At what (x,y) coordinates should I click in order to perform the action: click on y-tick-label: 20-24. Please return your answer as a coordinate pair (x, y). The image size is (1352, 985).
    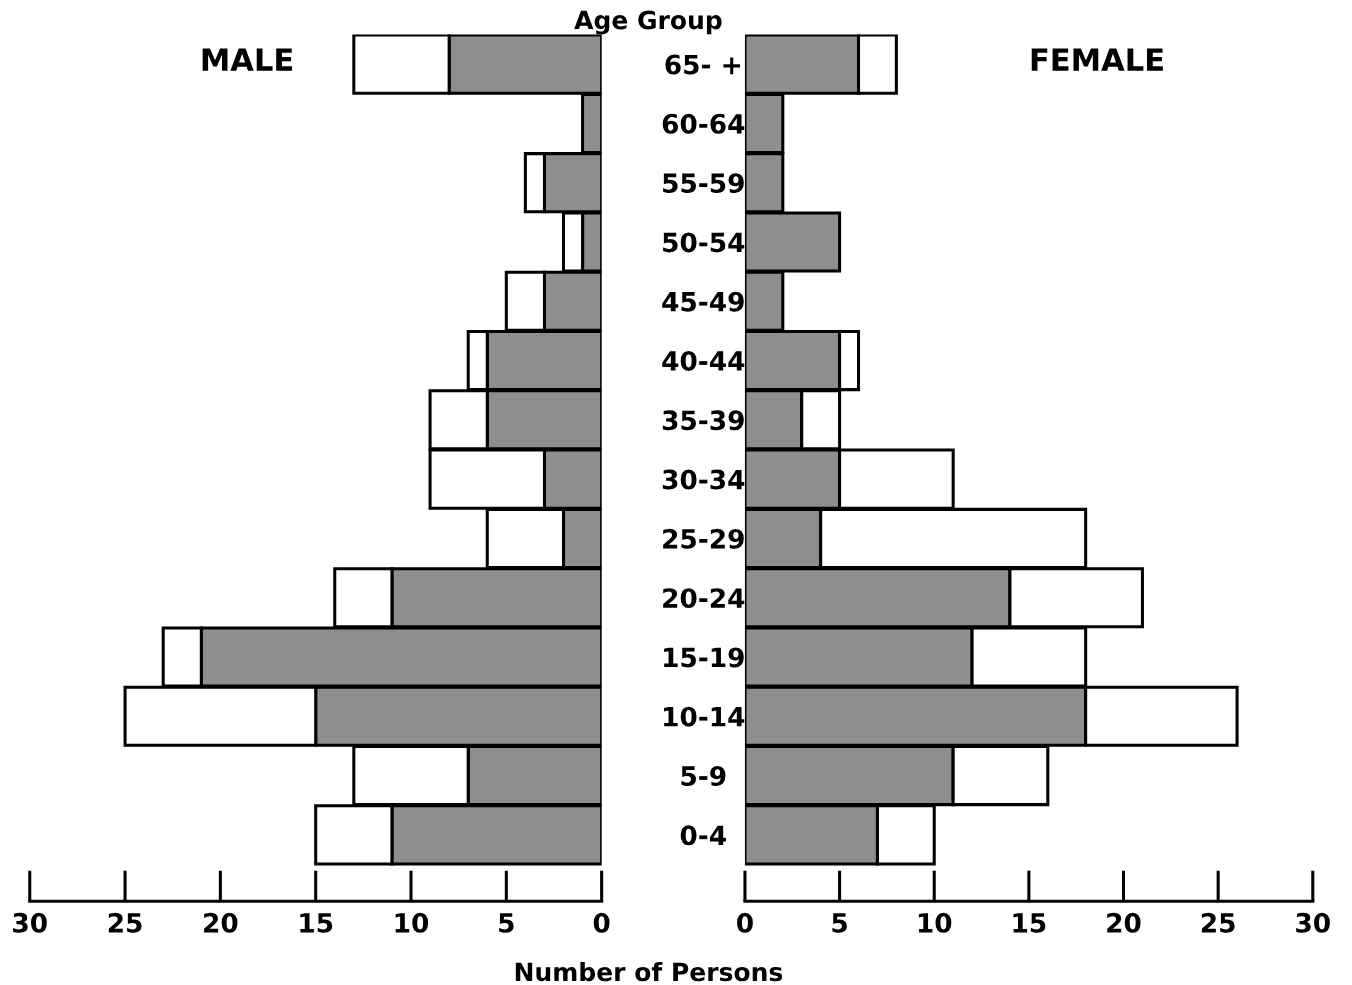
    Looking at the image, I should click on (704, 598).